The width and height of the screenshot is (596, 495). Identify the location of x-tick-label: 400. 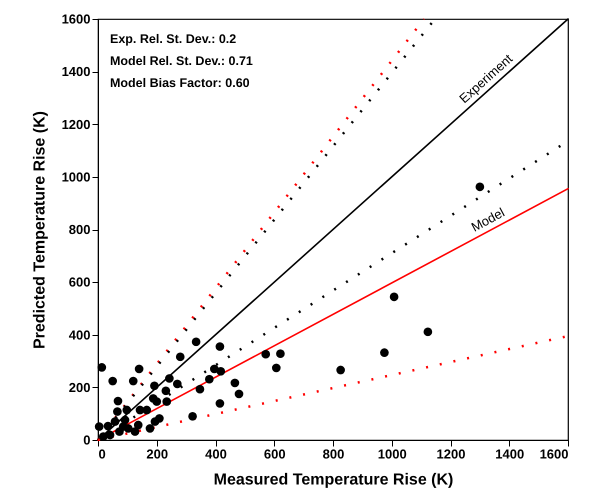
(216, 454).